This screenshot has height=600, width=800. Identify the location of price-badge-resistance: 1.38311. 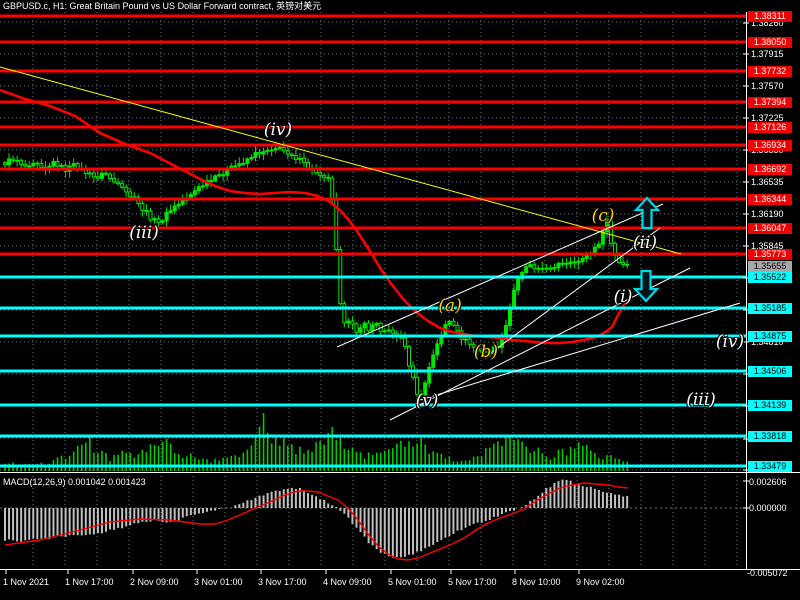
(770, 16).